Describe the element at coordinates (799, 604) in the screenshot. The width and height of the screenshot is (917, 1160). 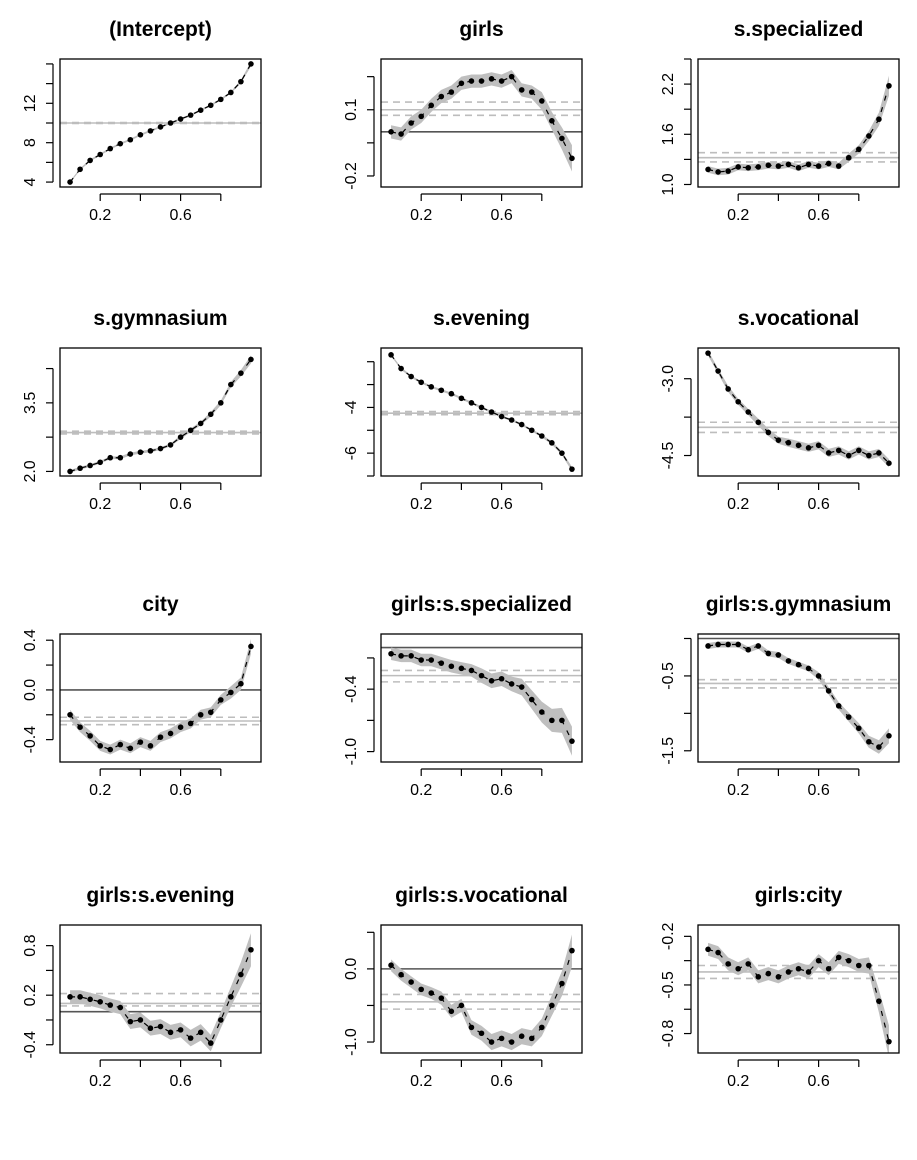
I see `chart-title: girls:s.gymnasium` at that location.